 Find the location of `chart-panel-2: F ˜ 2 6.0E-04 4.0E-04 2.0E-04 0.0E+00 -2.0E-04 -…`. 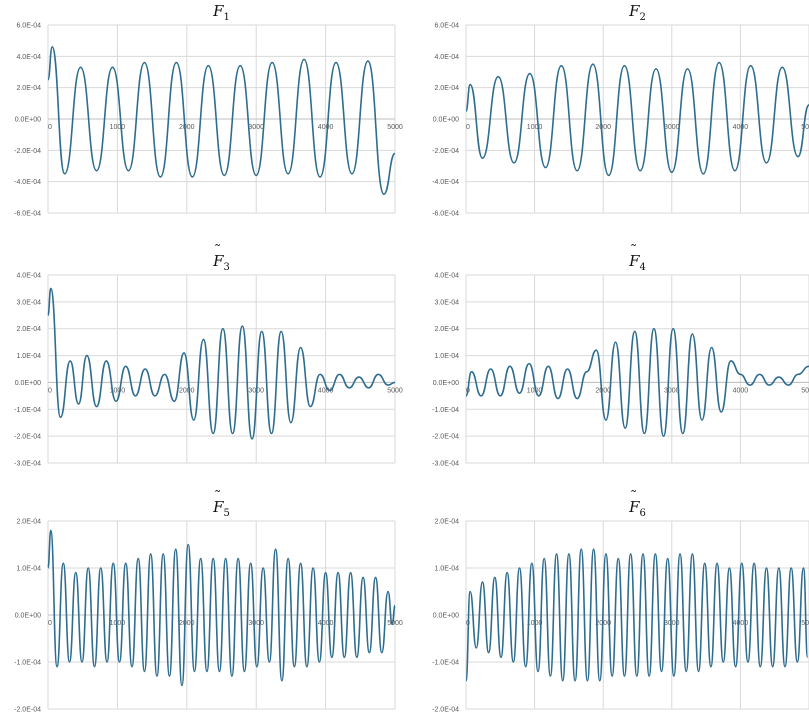

chart-panel-2: F ˜ 2 6.0E-04 4.0E-04 2.0E-04 0.0E+00 -2.0E-04 -… is located at coordinates (614, 111).